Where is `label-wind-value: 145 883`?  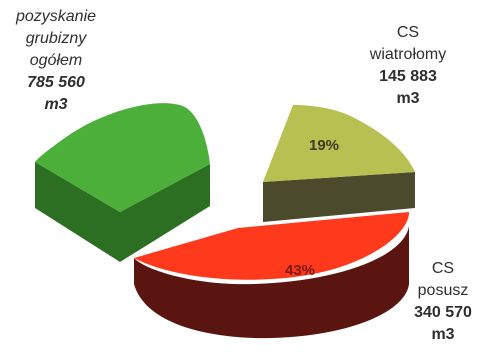 label-wind-value: 145 883 is located at coordinates (408, 76).